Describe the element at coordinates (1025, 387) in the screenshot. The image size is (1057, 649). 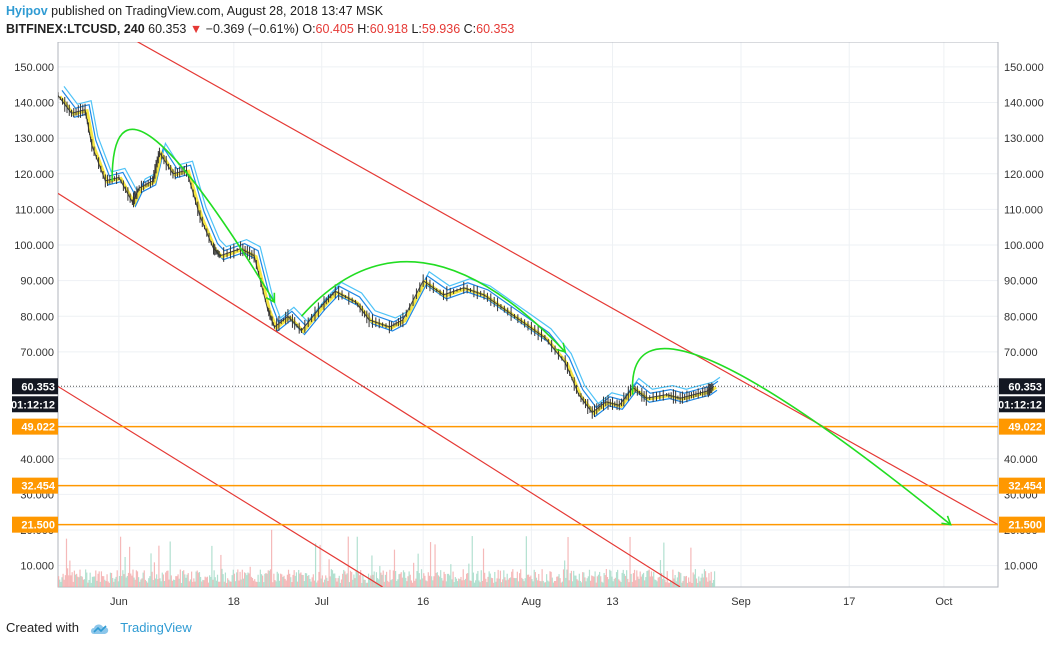
I see `last-price-tag-right: 60.353` at that location.